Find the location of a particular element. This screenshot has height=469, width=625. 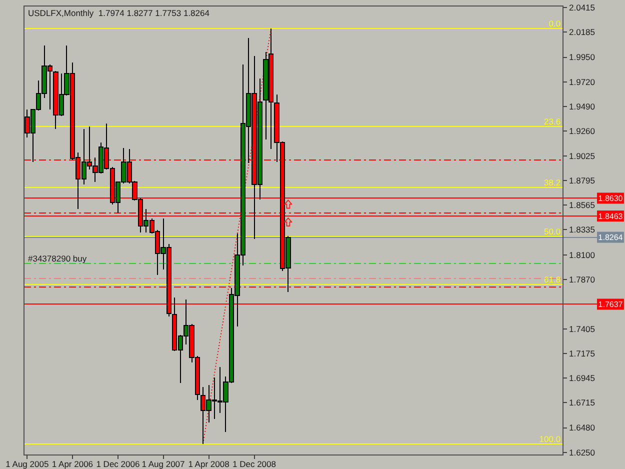

y-tick-label: 1.7175 is located at coordinates (582, 353).